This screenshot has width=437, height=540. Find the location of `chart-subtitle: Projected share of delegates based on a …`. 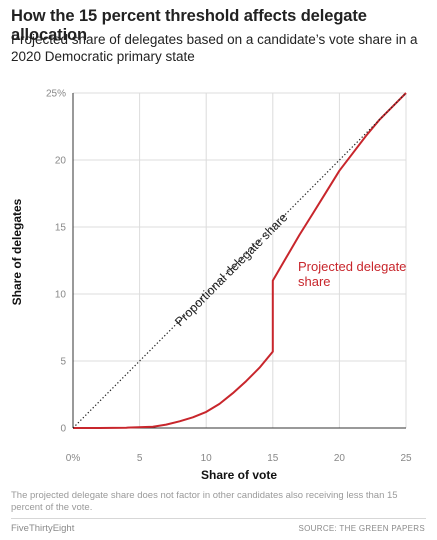

chart-subtitle: Projected share of delegates based on a … is located at coordinates (214, 48).